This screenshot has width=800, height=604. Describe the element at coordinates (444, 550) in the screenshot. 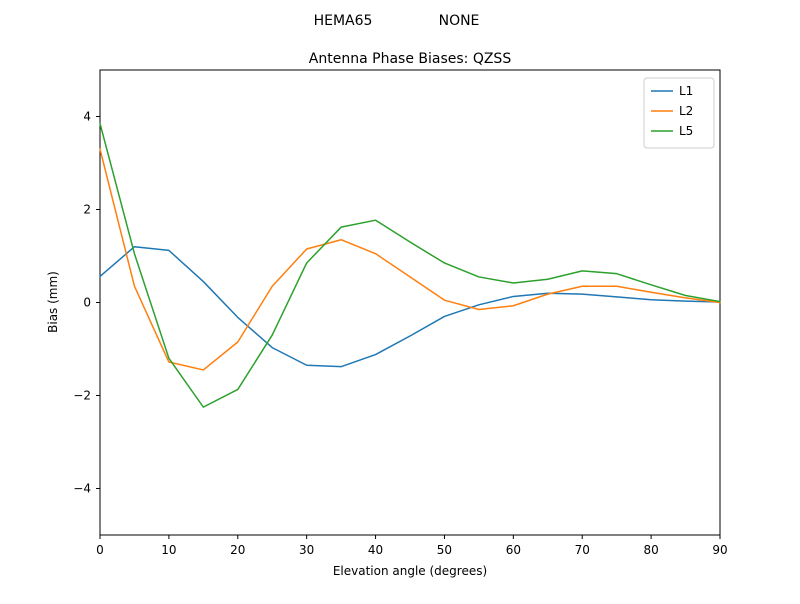

I see `x-tick-label: 50` at that location.